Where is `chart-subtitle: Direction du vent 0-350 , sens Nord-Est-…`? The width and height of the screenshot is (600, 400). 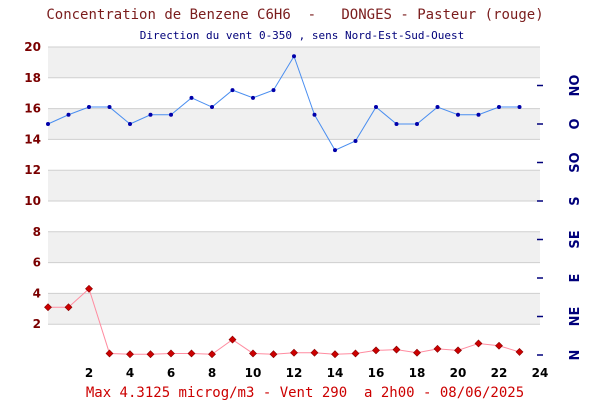 chart-subtitle: Direction du vent 0-350 , sens Nord-Est-… is located at coordinates (302, 35).